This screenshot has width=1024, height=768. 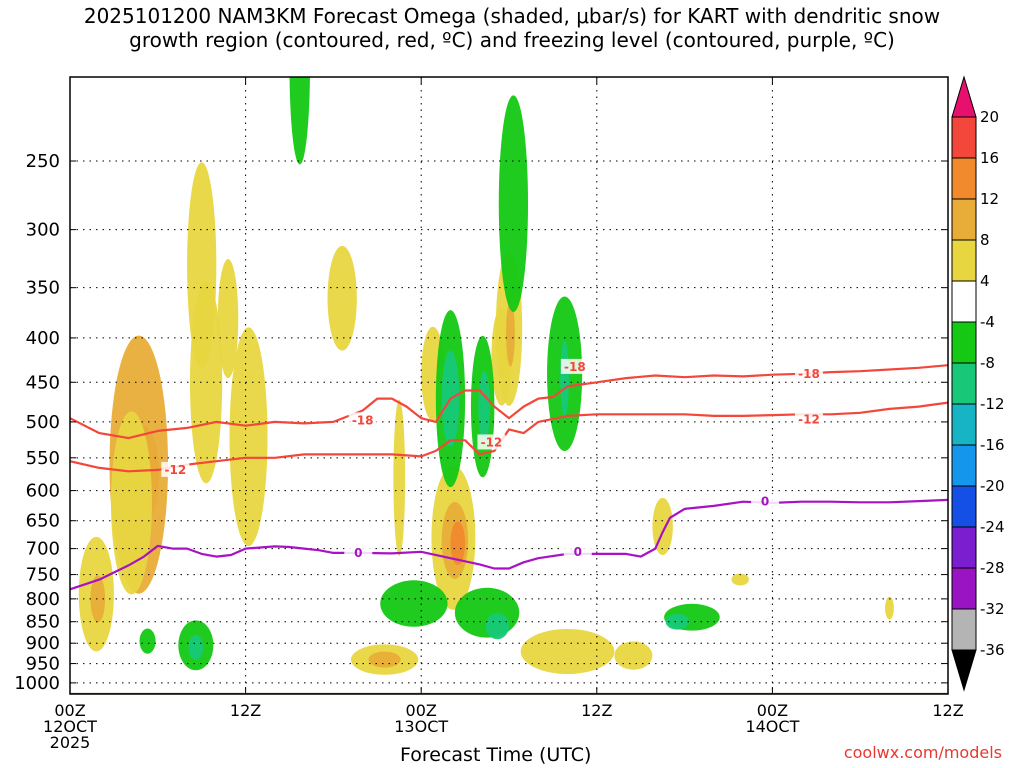 What do you see at coordinates (989, 199) in the screenshot?
I see `colorbar-label: 12` at bounding box center [989, 199].